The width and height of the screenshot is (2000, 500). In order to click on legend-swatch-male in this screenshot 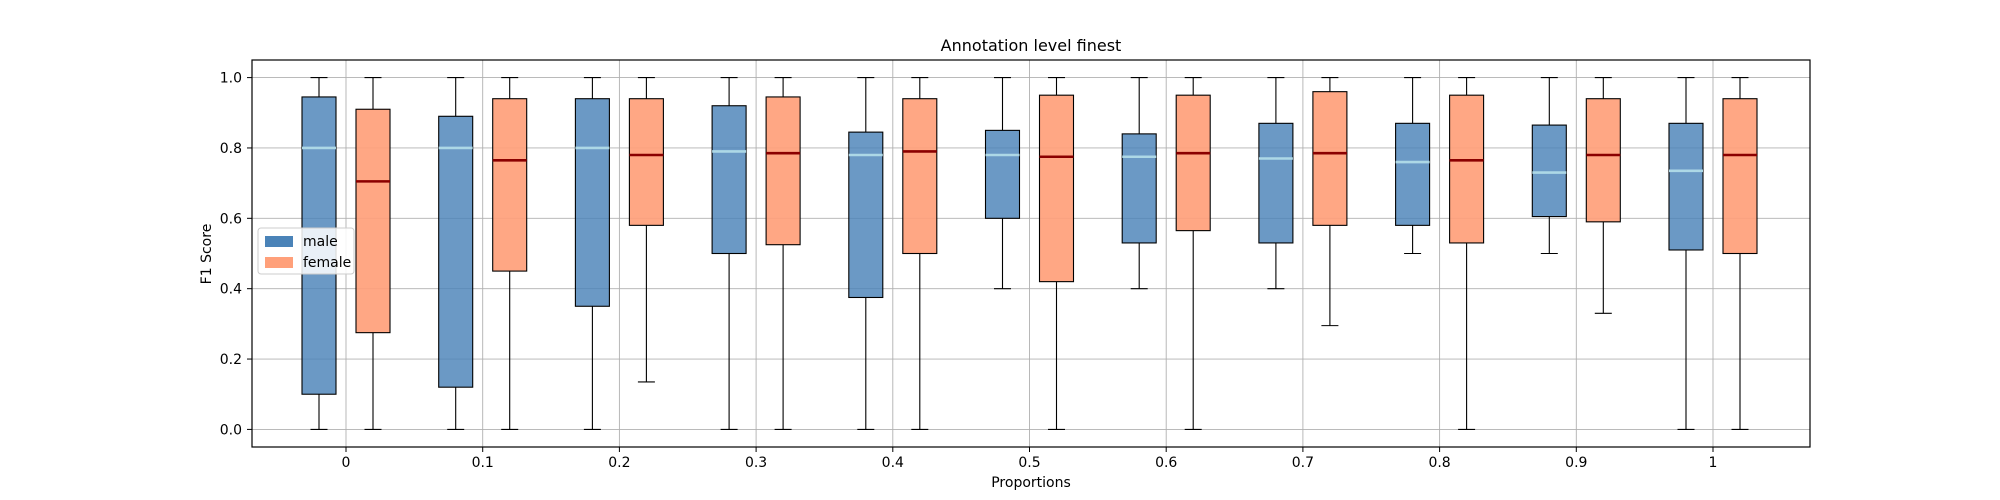, I will do `click(279, 241)`.